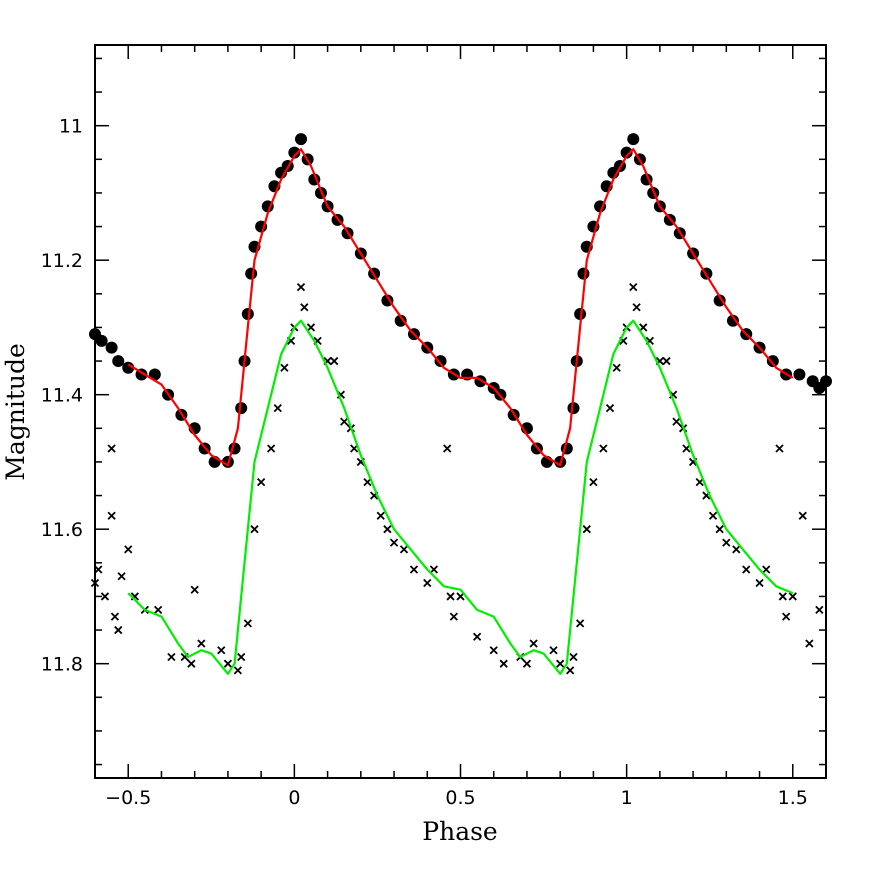 Image resolution: width=872 pixels, height=872 pixels. What do you see at coordinates (71, 127) in the screenshot?
I see `y-tick-label: 11` at bounding box center [71, 127].